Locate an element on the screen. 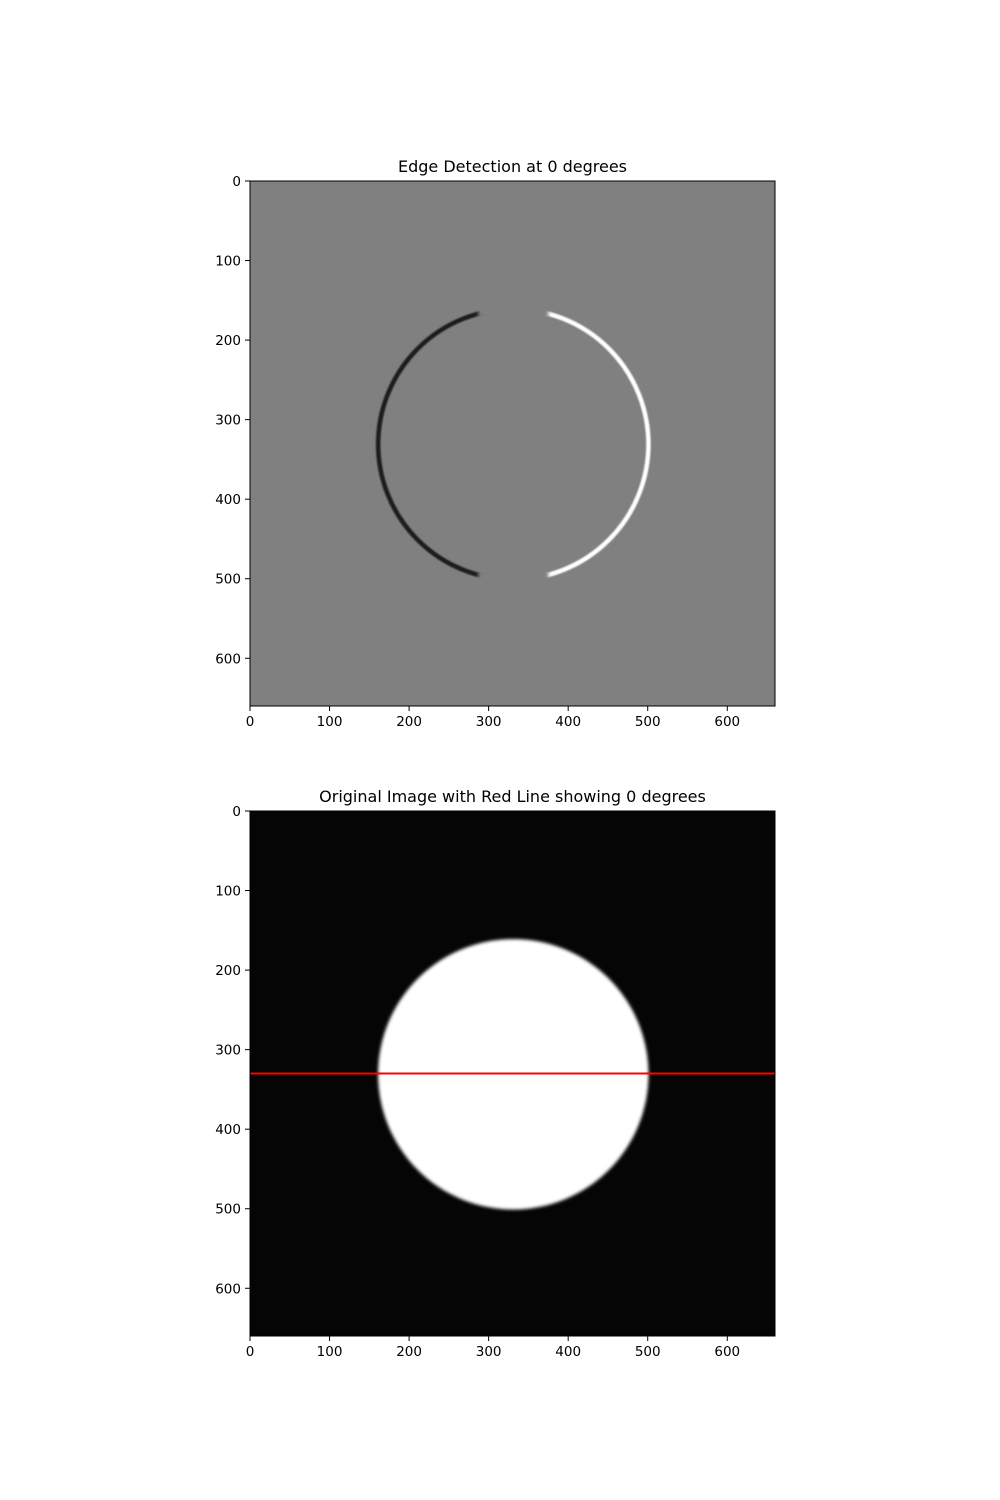 This screenshot has height=1500, width=1000. edge-detection-x-axis: 0 100 200 300 400 500 600 is located at coordinates (493, 718).